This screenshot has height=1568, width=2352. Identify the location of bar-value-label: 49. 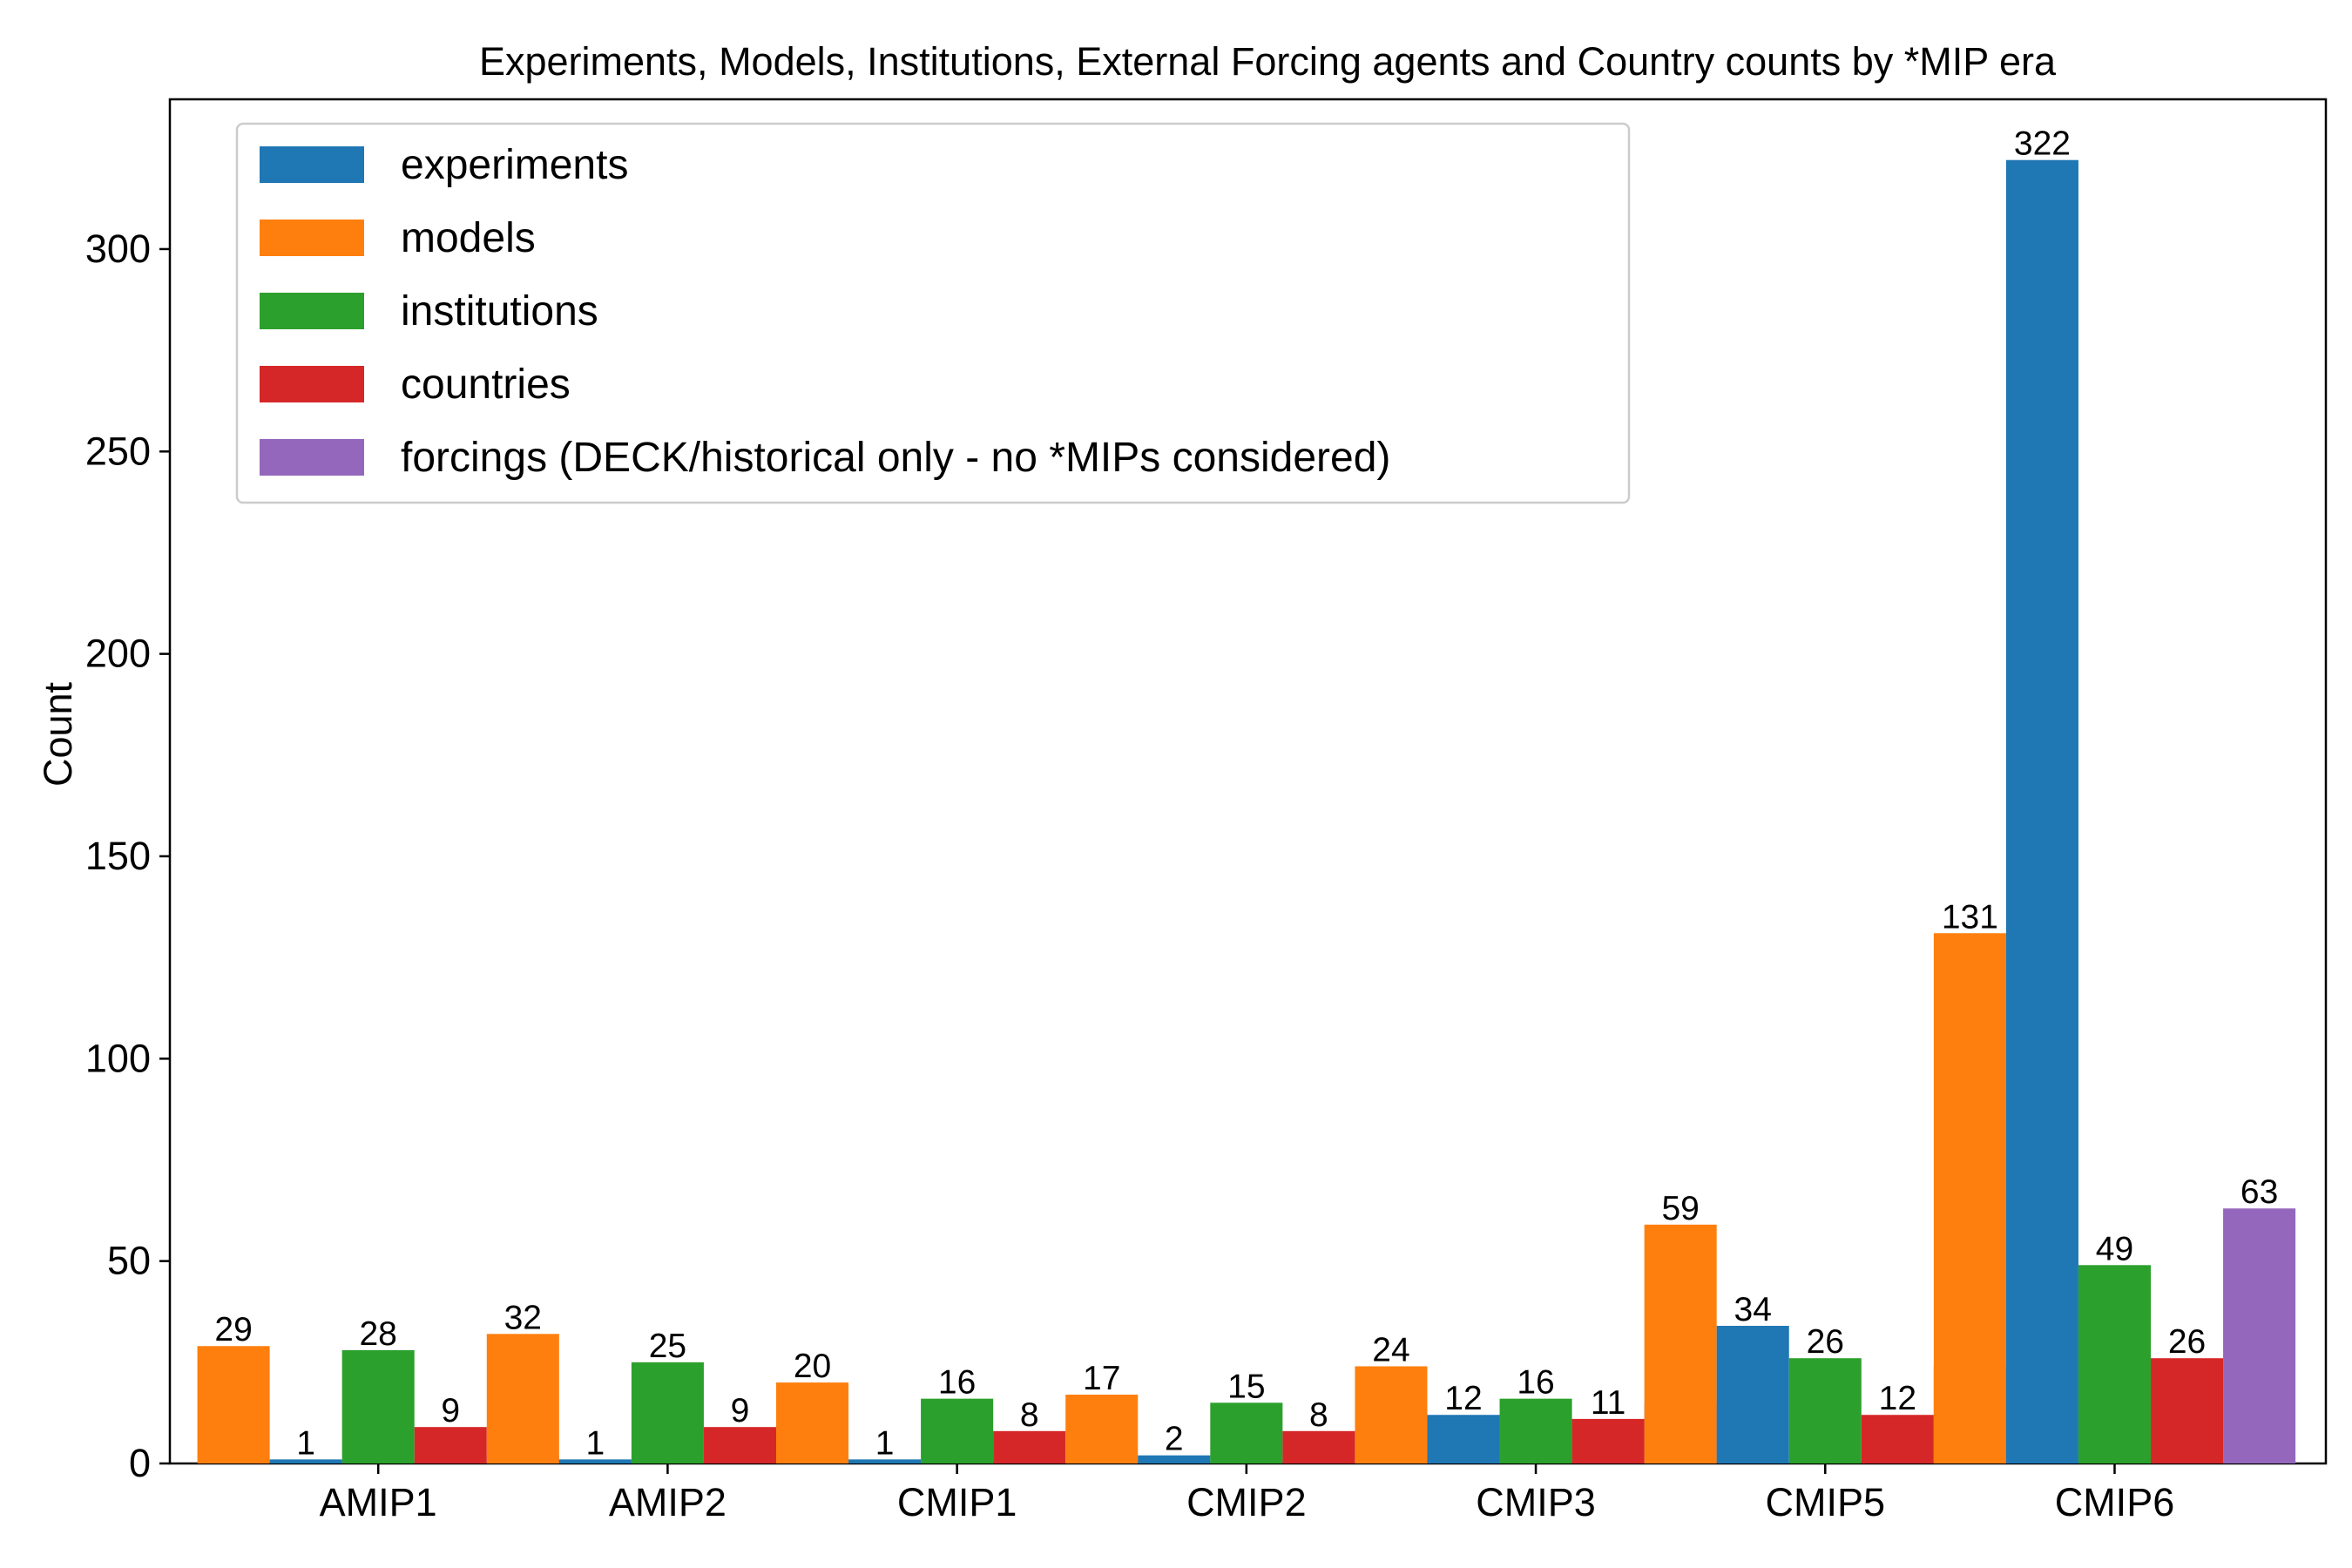
(2114, 1248).